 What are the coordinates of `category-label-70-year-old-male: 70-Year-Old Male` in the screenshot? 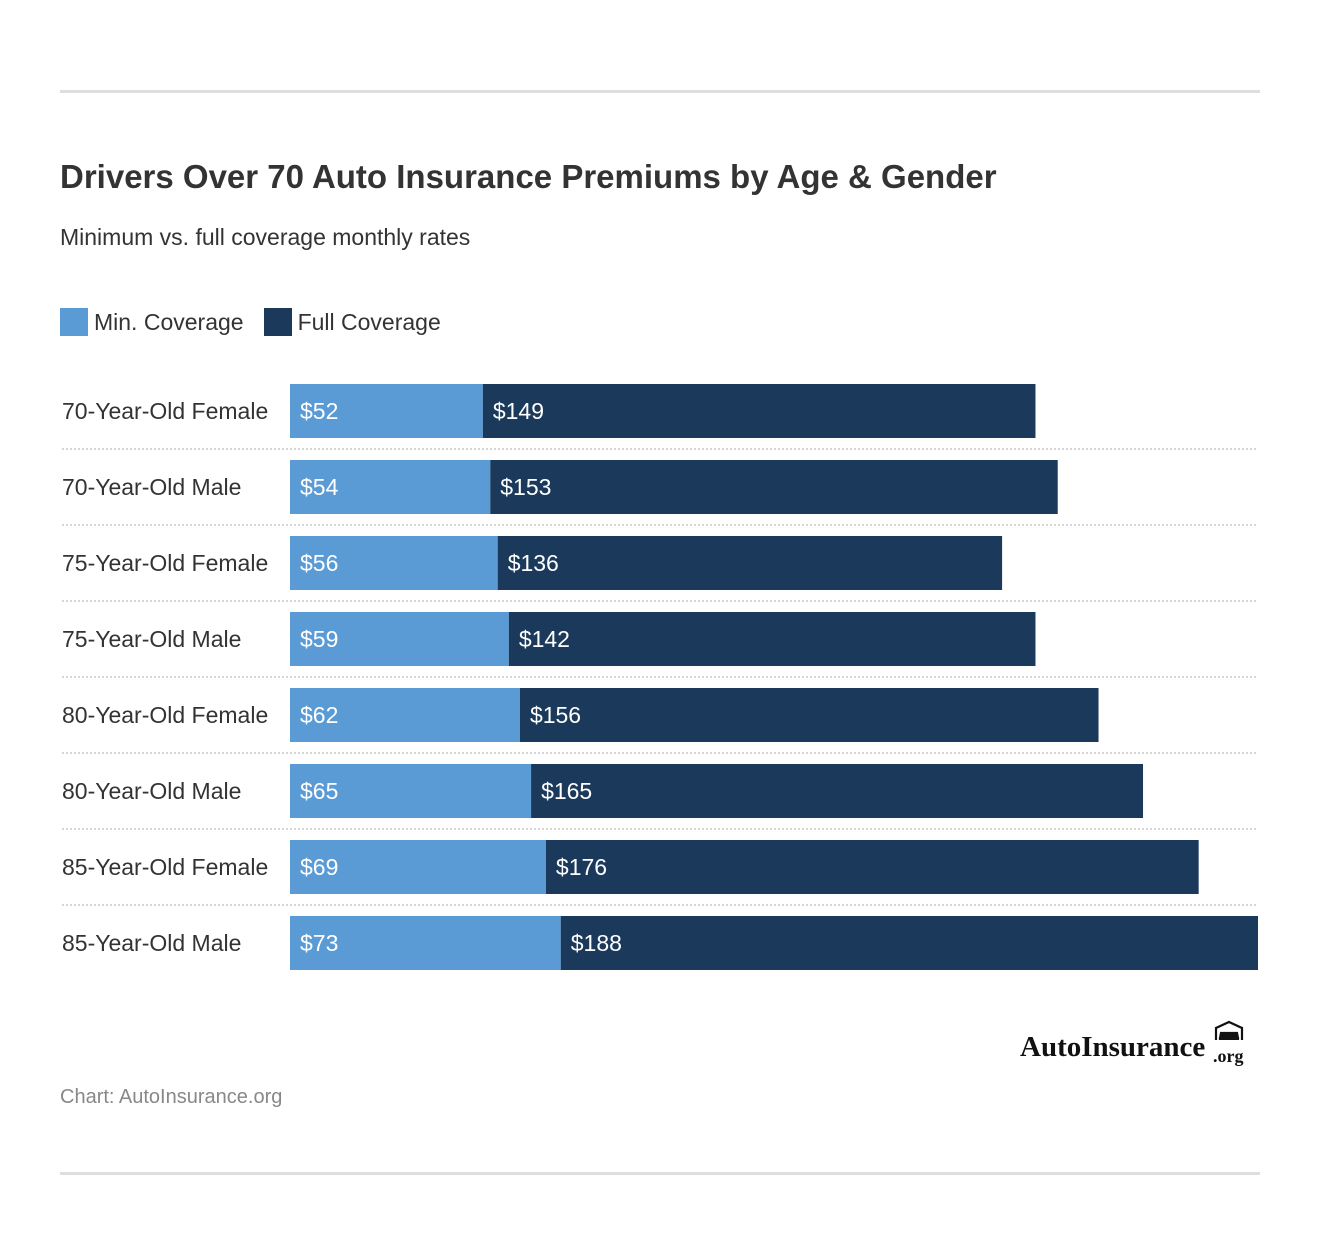 It's located at (151, 487).